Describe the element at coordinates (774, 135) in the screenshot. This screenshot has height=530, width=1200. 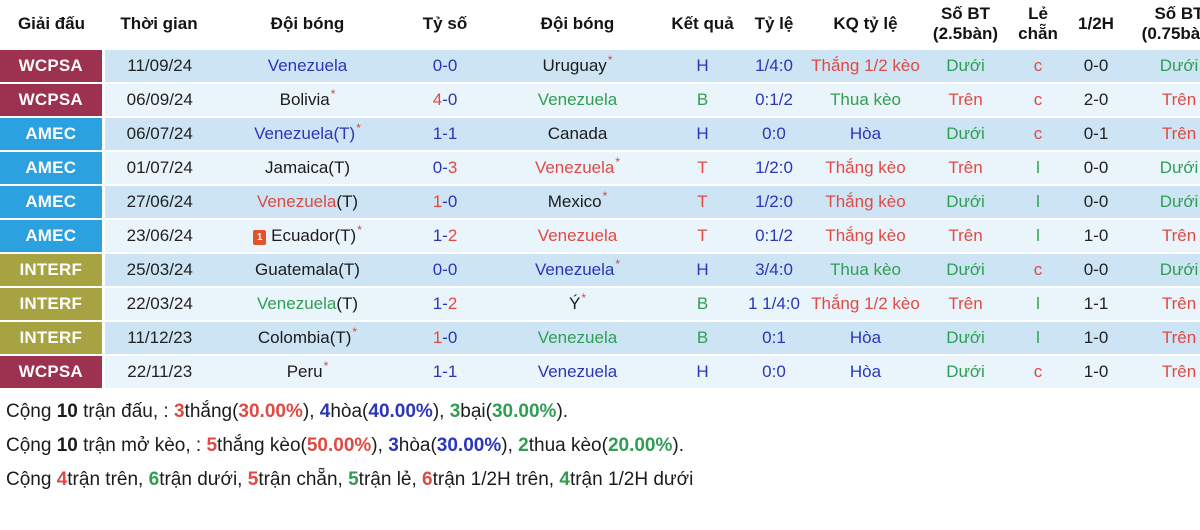
I see `odds-cell: 0:0` at that location.